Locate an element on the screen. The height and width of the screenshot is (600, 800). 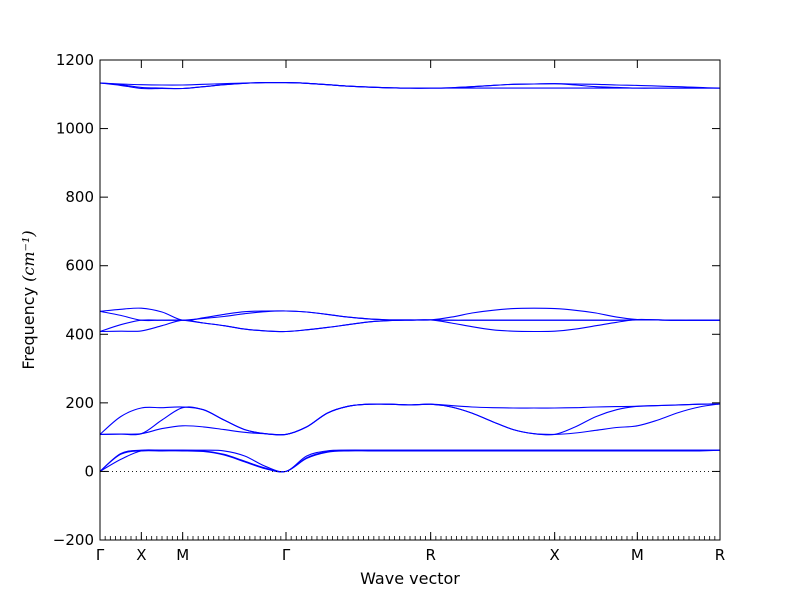
y-tick-label: −200 is located at coordinates (73, 540).